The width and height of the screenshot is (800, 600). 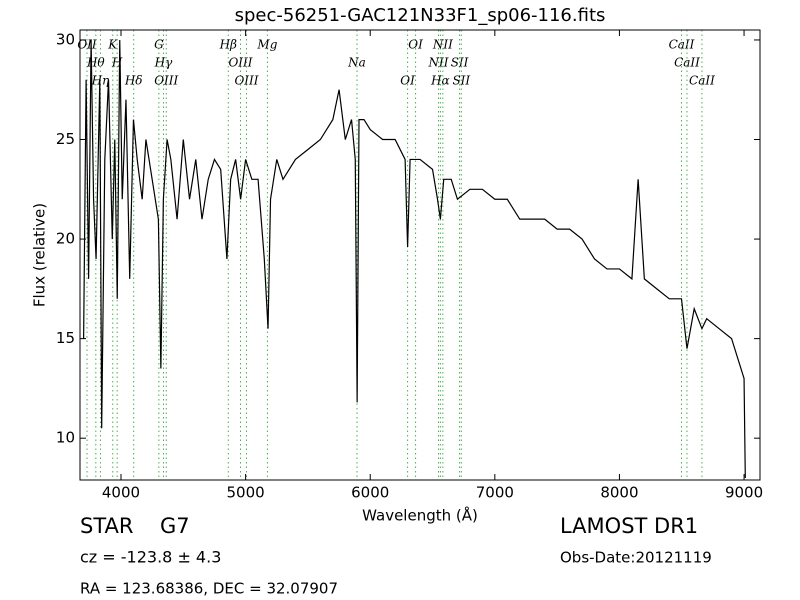 I want to click on spectral-line-label: Hα, so click(x=440, y=81).